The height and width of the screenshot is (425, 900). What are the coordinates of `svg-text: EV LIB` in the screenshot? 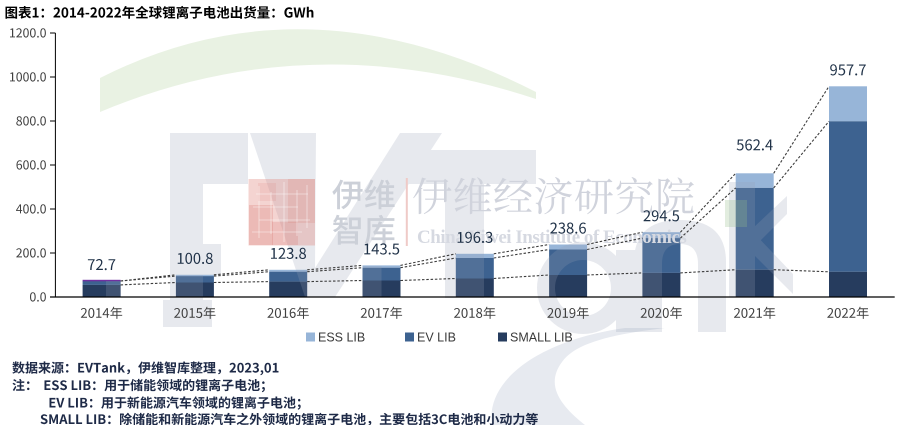 It's located at (436, 338).